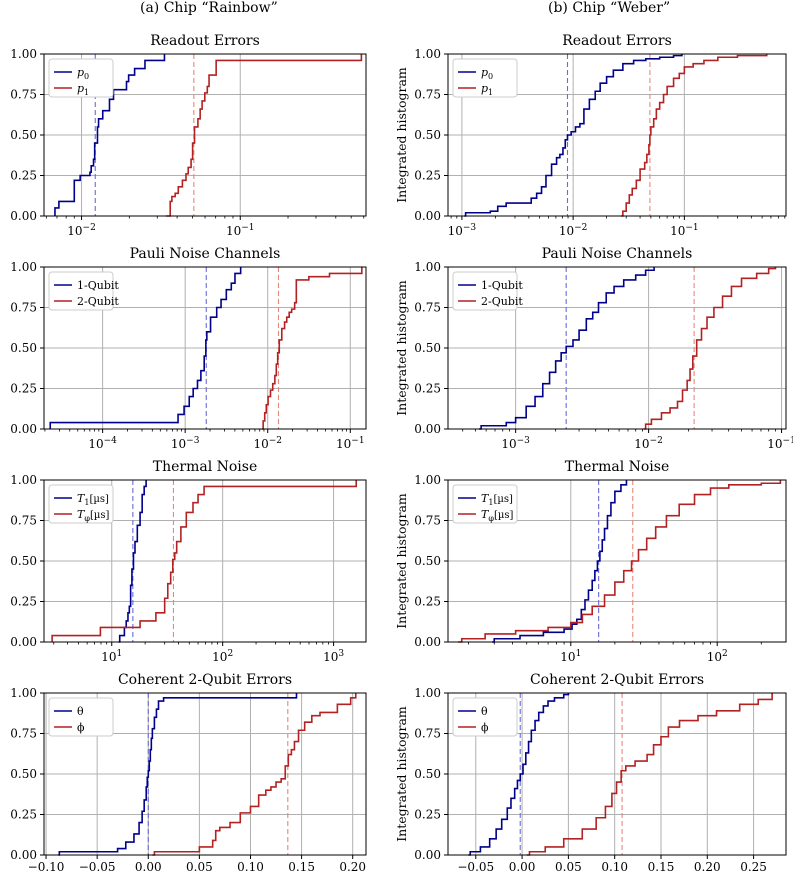 The width and height of the screenshot is (793, 878). Describe the element at coordinates (83, 89) in the screenshot. I see `legend-label: p1` at that location.